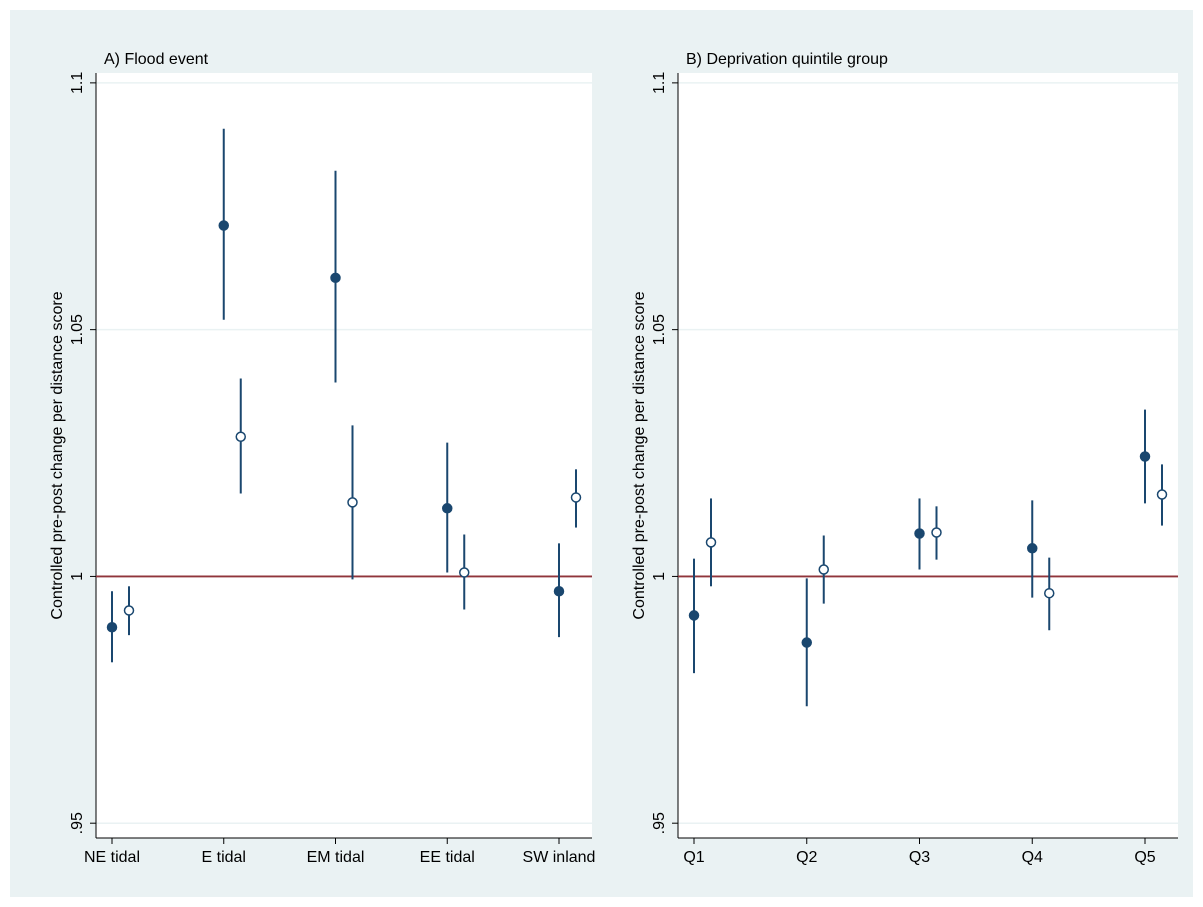 This screenshot has height=907, width=1203. What do you see at coordinates (112, 857) in the screenshot?
I see `x-tick-label: NE tidal` at bounding box center [112, 857].